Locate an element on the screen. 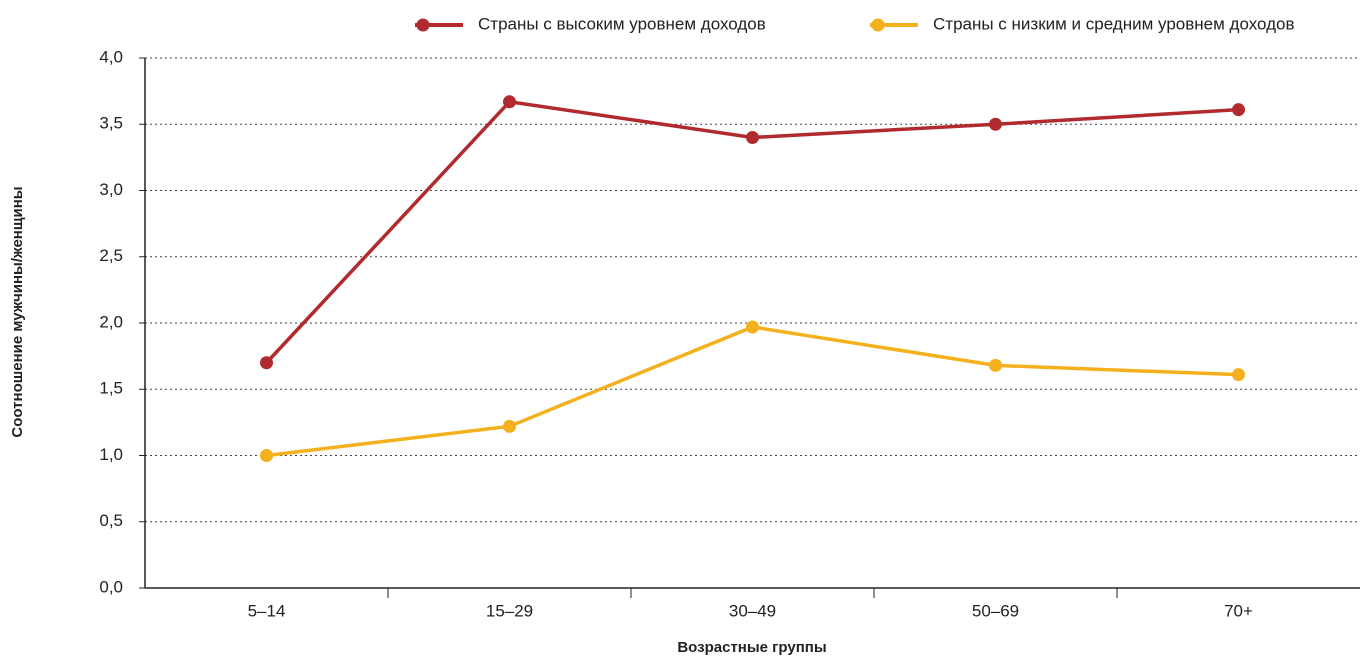  y-tick-label: 0,5 is located at coordinates (111, 520).